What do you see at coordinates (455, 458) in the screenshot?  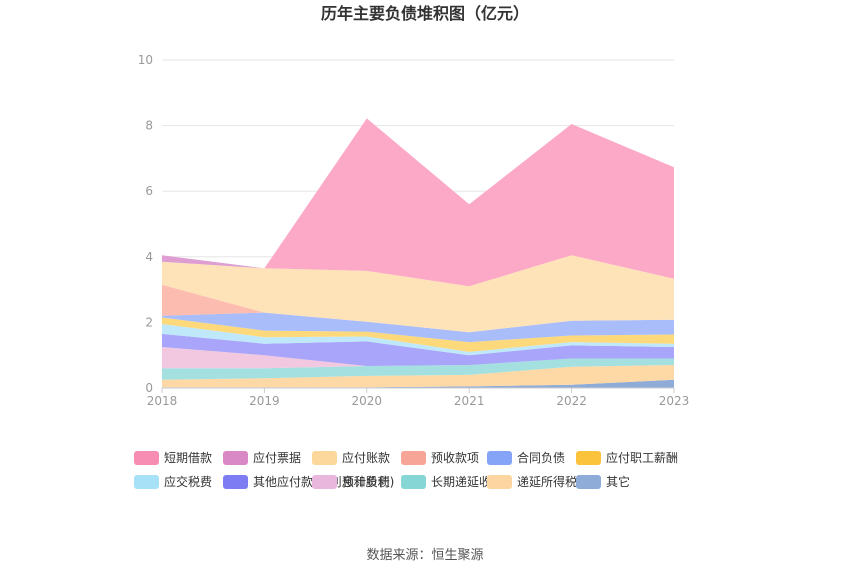 I see `legend-label: 预收款项` at bounding box center [455, 458].